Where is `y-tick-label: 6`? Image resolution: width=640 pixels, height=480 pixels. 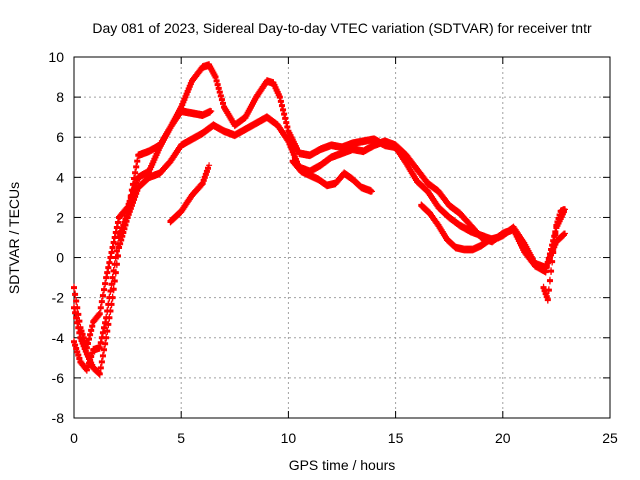 y-tick-label: 6 is located at coordinates (60, 137).